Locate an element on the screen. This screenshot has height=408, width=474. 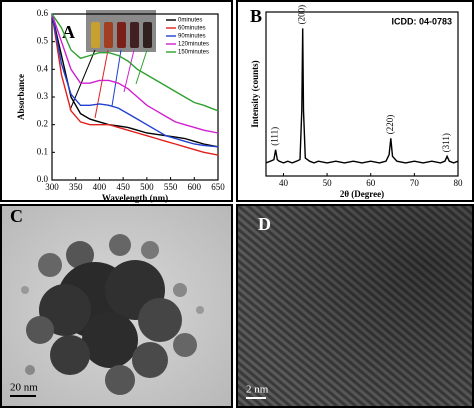
y-tick-label: 0.5 is located at coordinates (43, 41).